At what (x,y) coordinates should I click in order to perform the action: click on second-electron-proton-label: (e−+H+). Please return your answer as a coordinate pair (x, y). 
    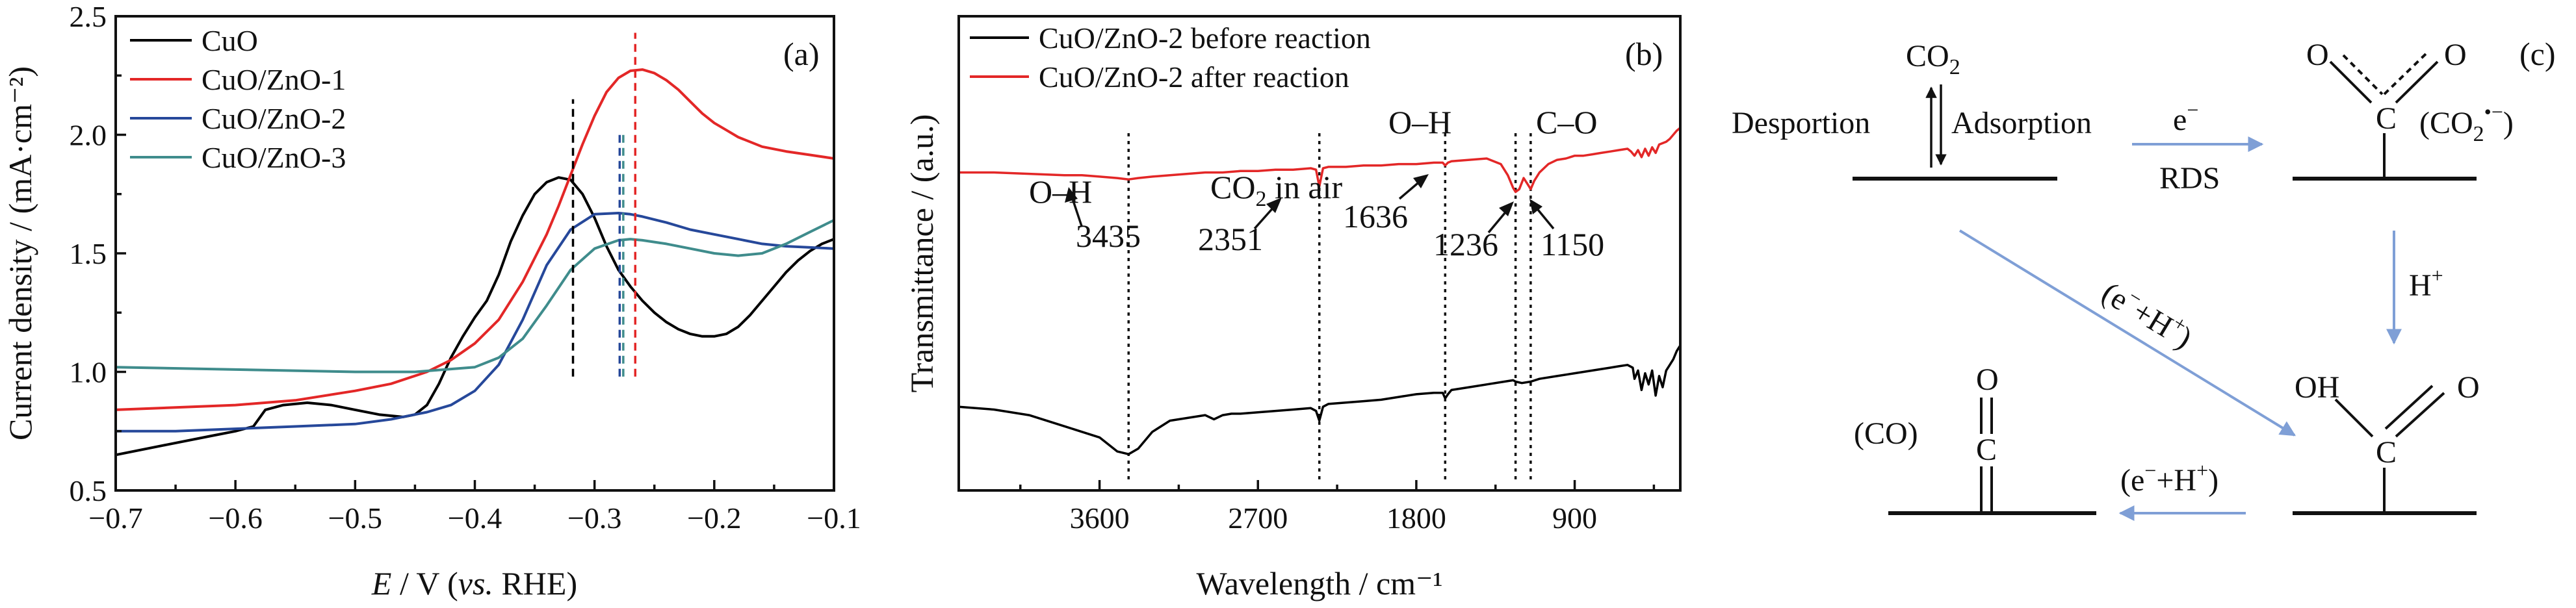
    Looking at the image, I should click on (2169, 479).